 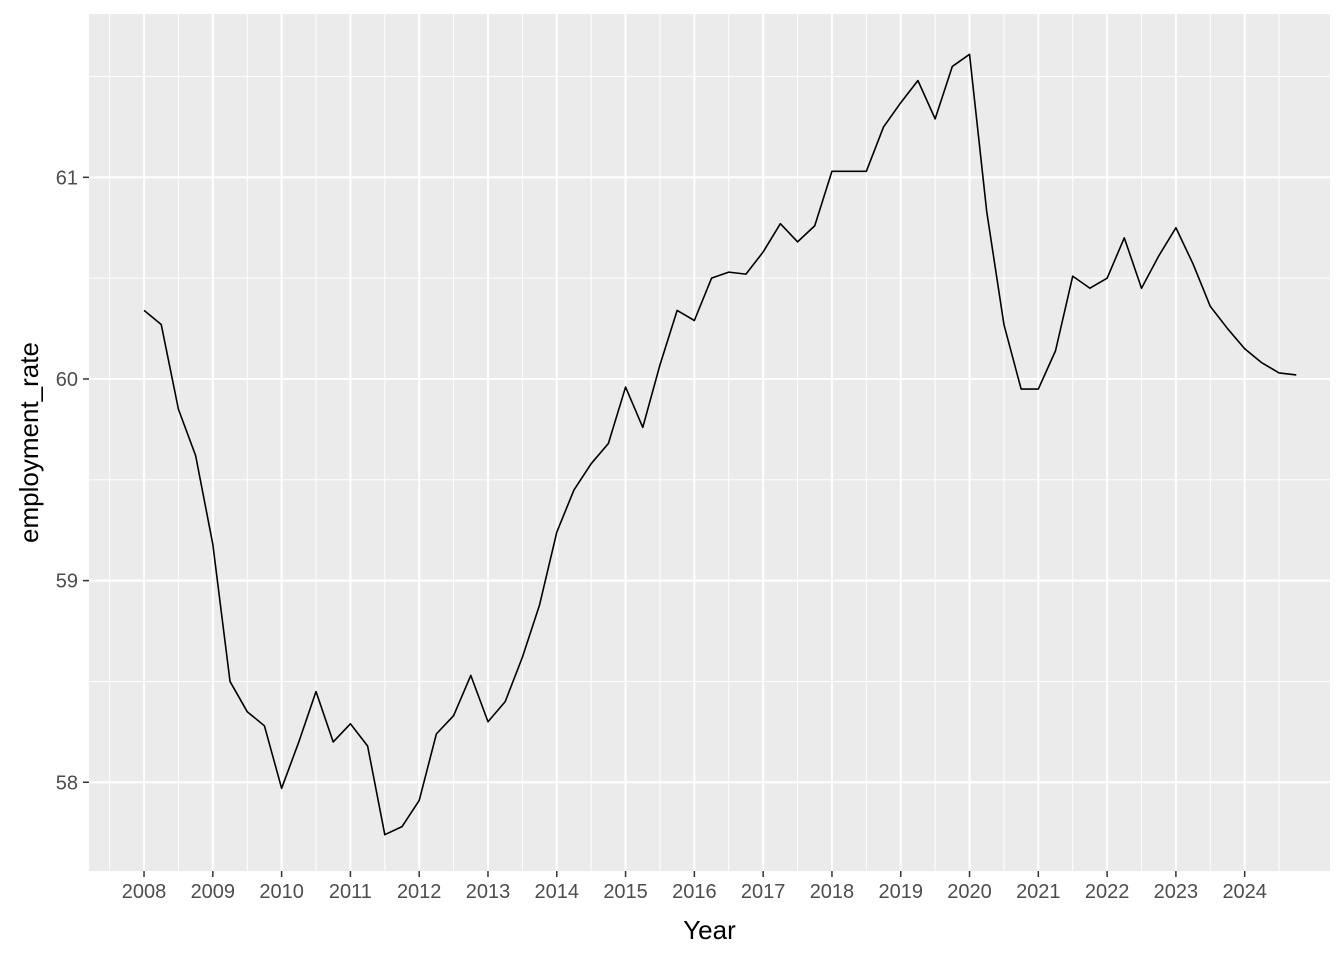 What do you see at coordinates (281, 892) in the screenshot?
I see `x-tick-label: 2010` at bounding box center [281, 892].